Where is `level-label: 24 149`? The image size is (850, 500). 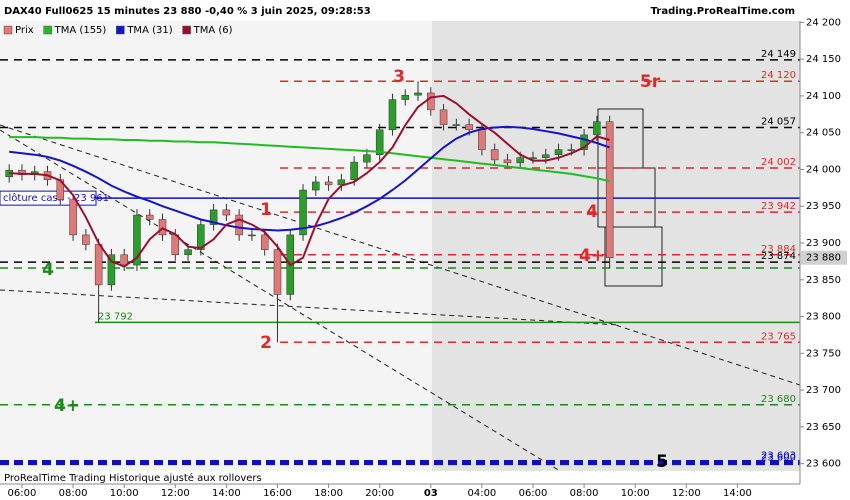
level-label: 24 149 is located at coordinates (778, 54).